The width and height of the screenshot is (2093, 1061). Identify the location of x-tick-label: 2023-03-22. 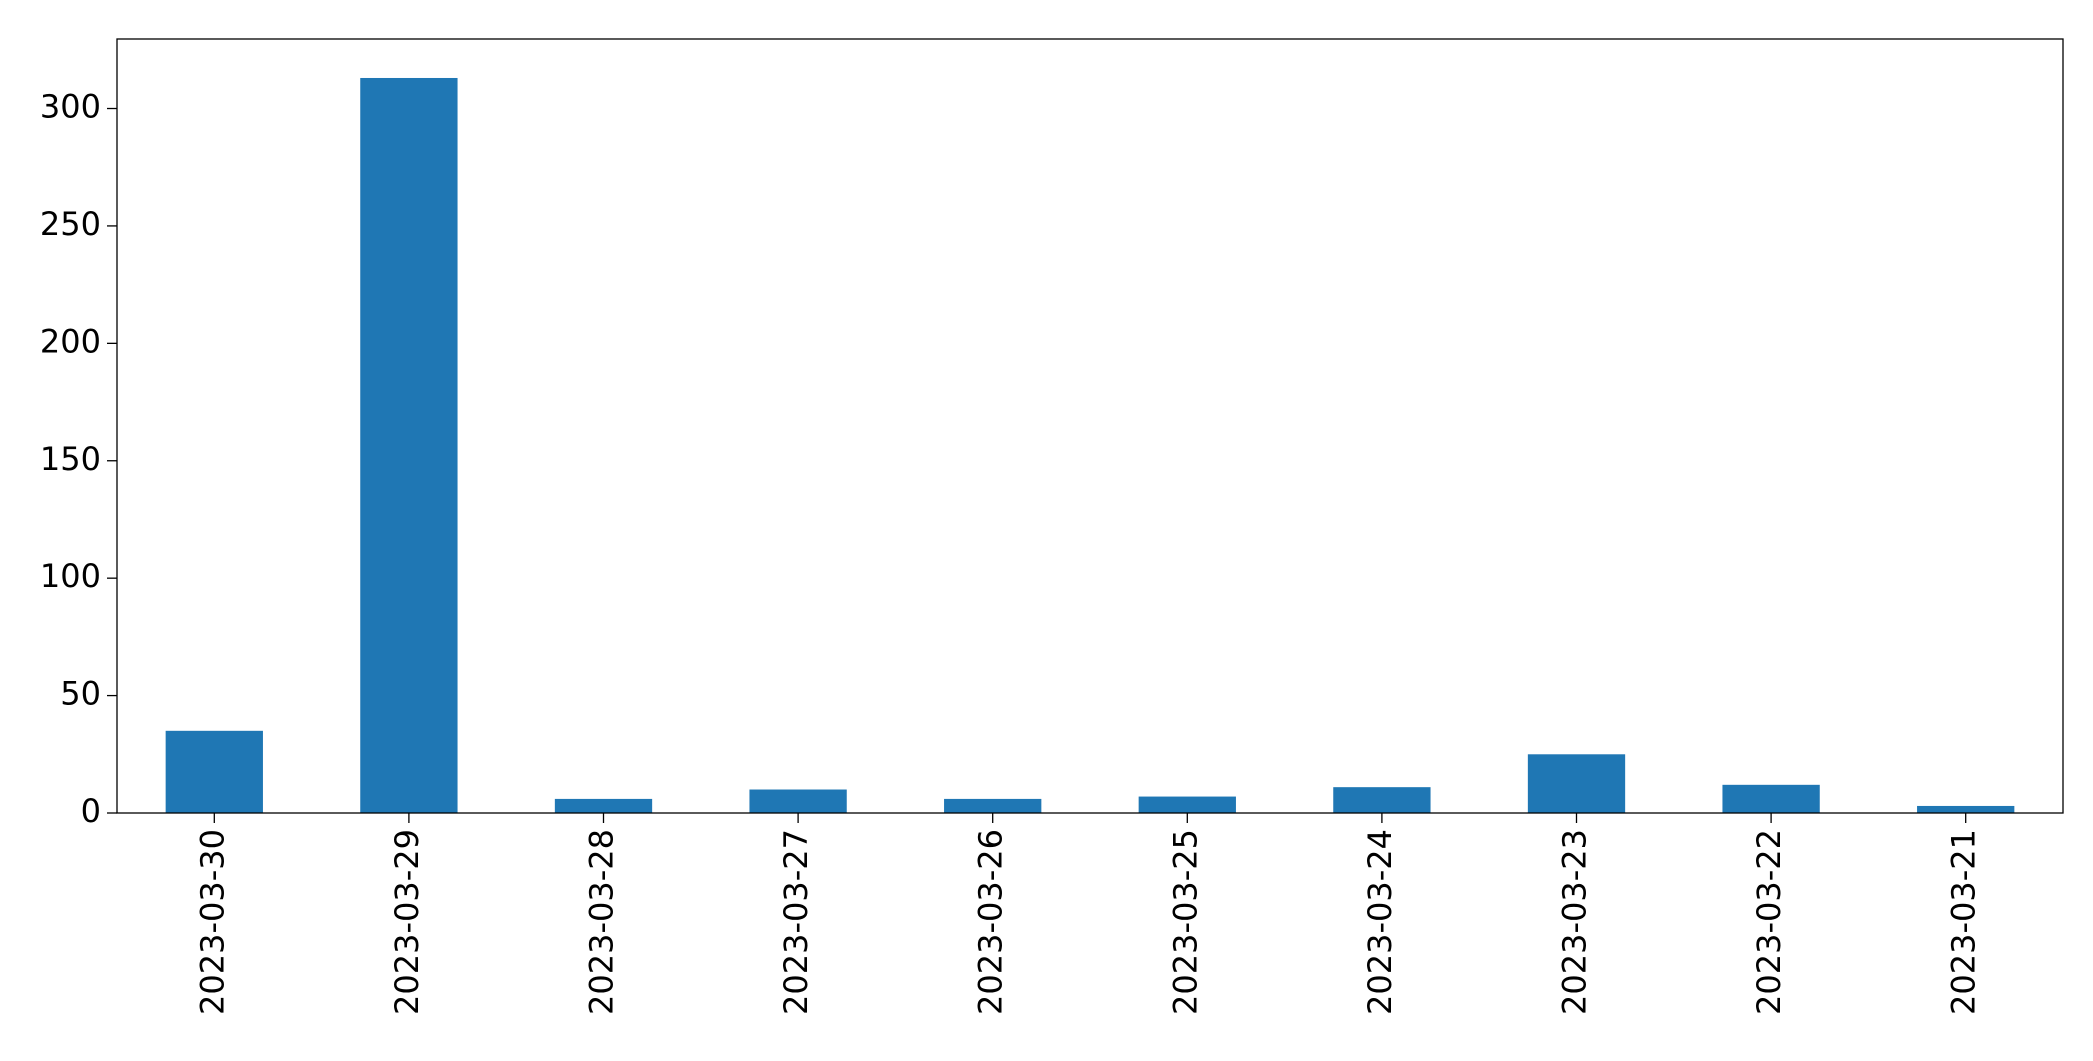
(1769, 922).